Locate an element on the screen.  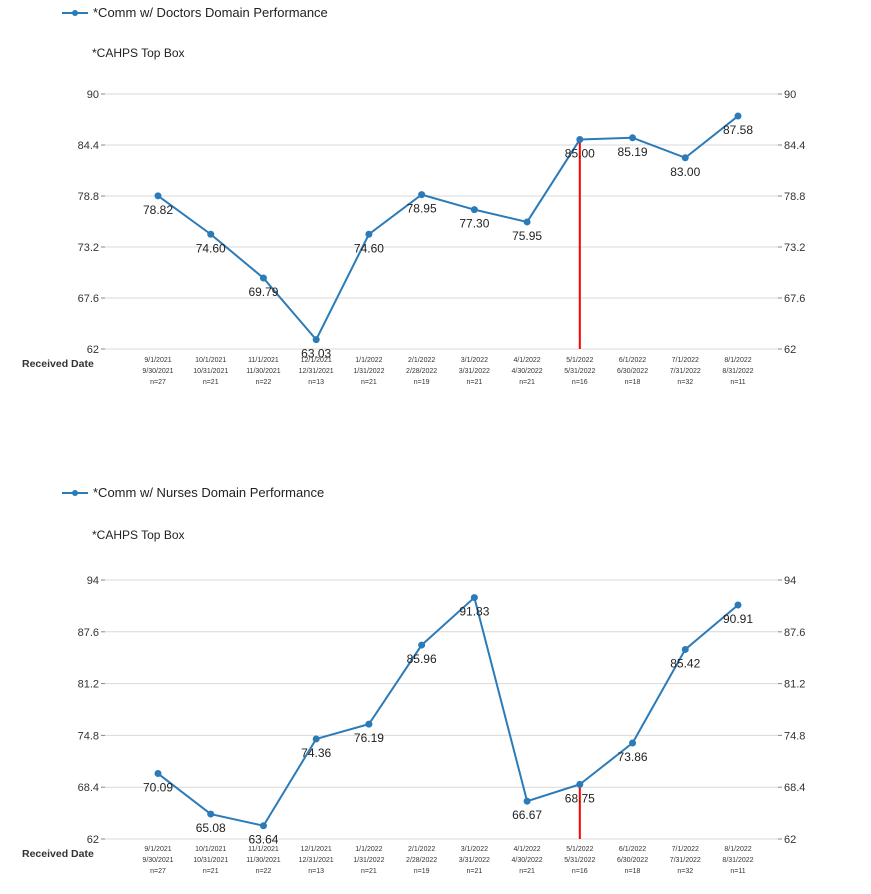
y-tick-label-left: 74.8 is located at coordinates (88, 736).